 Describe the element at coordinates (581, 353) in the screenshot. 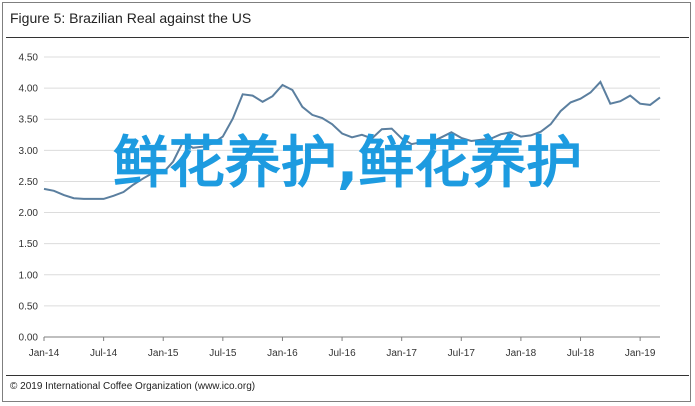

I see `x-tick-label: Jul-18` at that location.